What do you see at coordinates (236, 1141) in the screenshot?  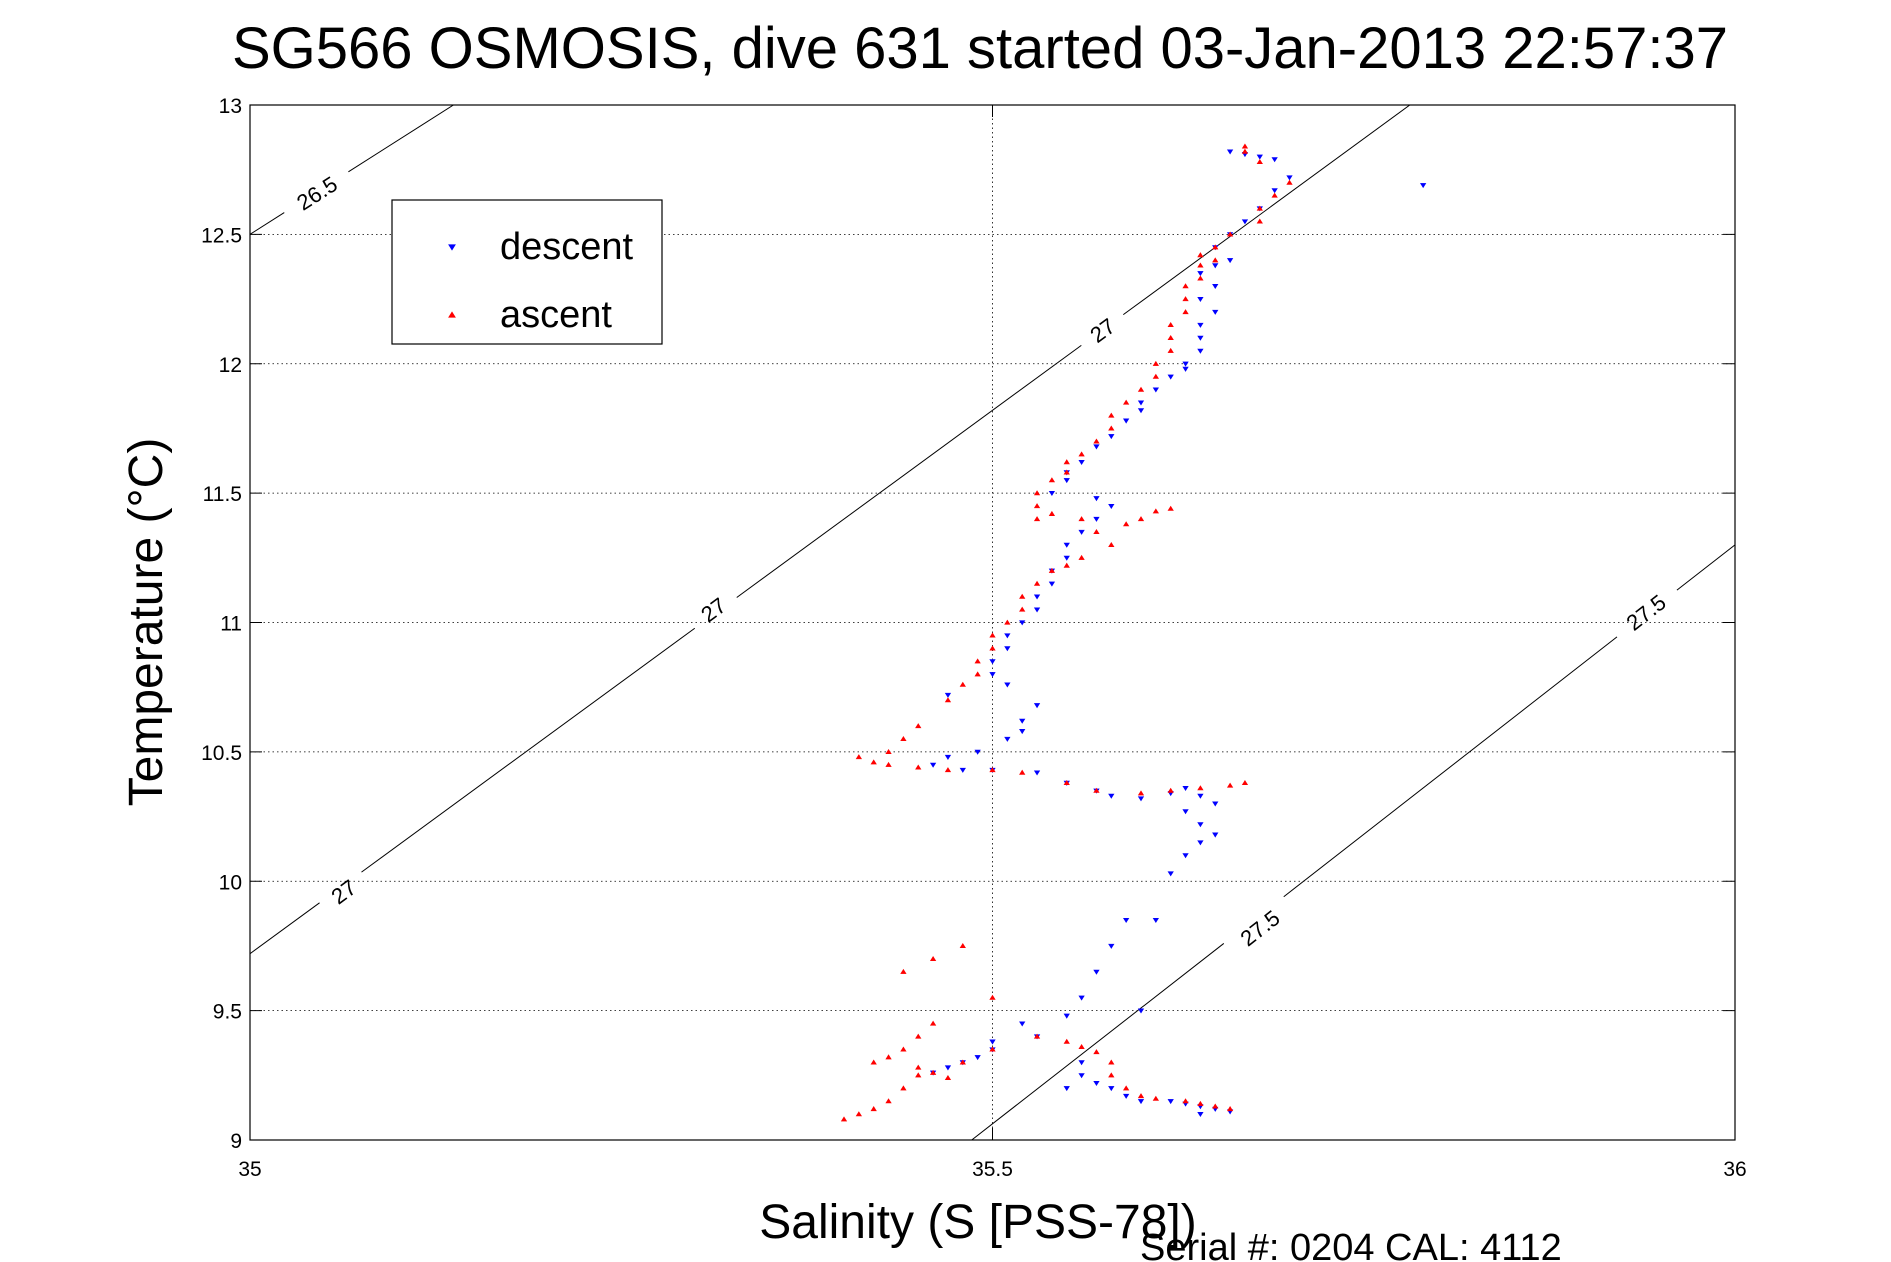 I see `y-tick-label: 9` at bounding box center [236, 1141].